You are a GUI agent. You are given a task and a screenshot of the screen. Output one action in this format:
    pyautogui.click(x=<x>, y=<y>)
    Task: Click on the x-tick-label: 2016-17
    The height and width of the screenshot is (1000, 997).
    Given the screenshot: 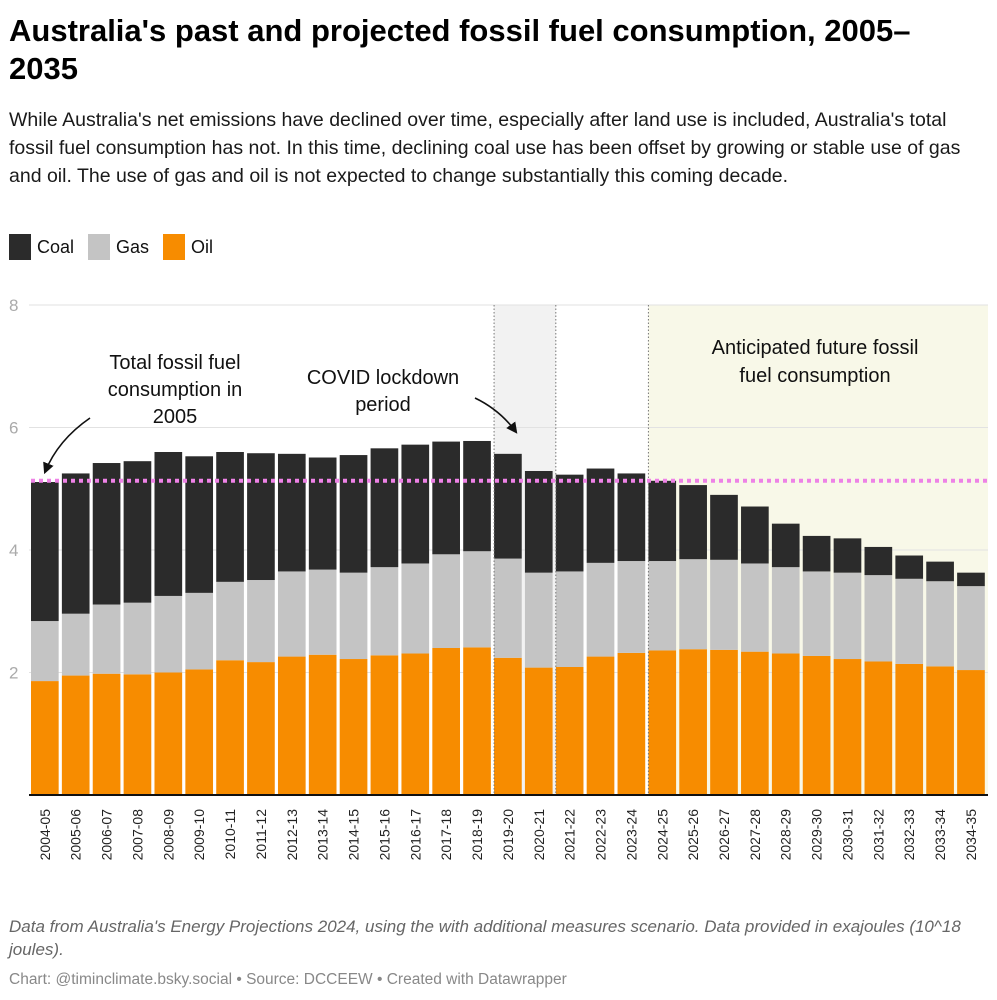 What is the action you would take?
    pyautogui.click(x=415, y=835)
    